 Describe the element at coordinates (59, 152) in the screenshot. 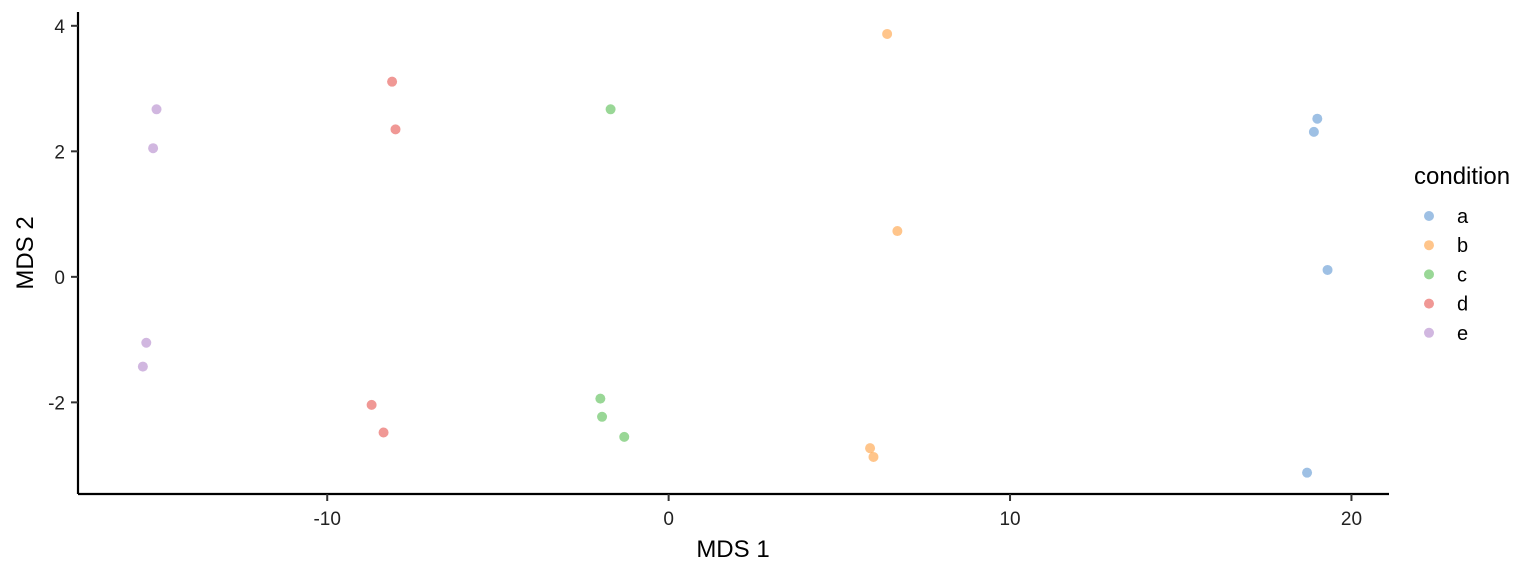

I see `y-tick-label: 2` at that location.